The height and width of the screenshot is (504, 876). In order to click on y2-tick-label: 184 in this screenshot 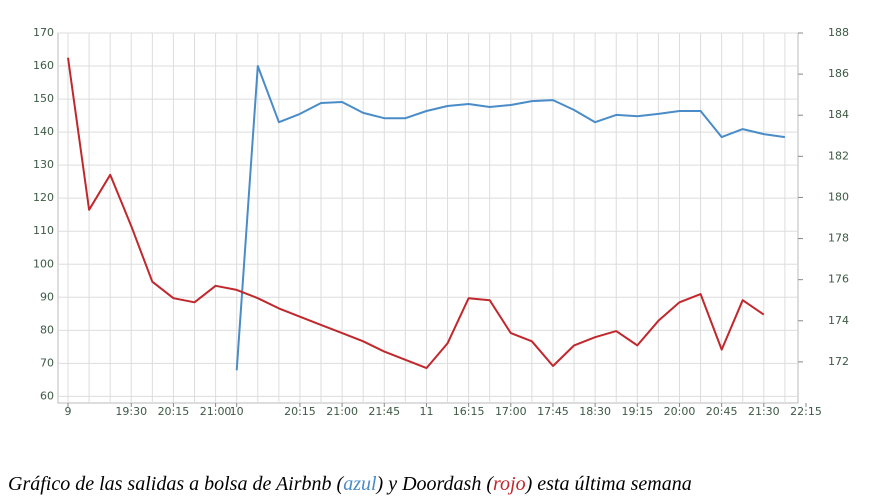, I will do `click(838, 114)`.